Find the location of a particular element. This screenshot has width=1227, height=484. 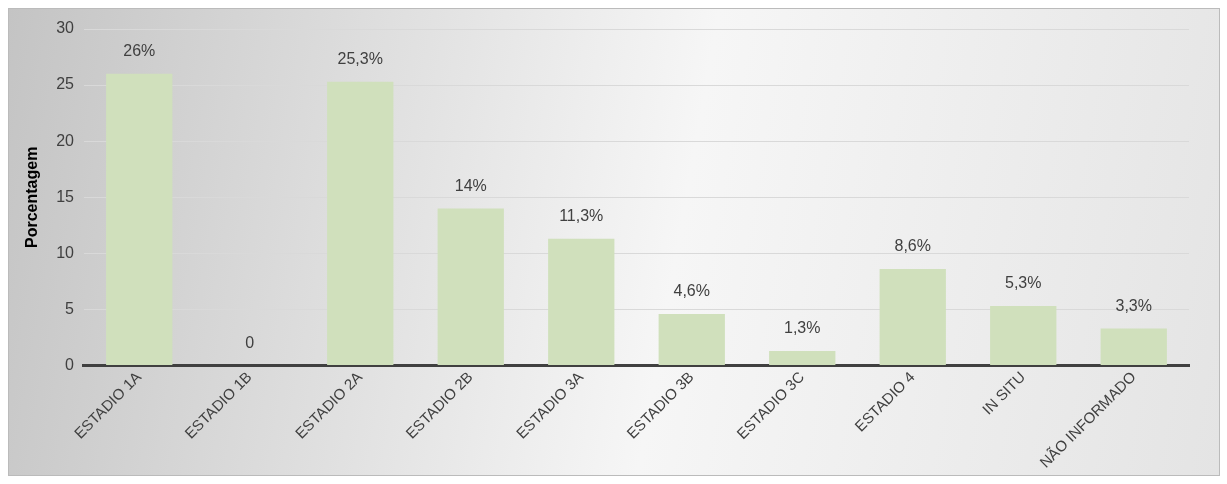

data-label: 5,3% is located at coordinates (1023, 283).